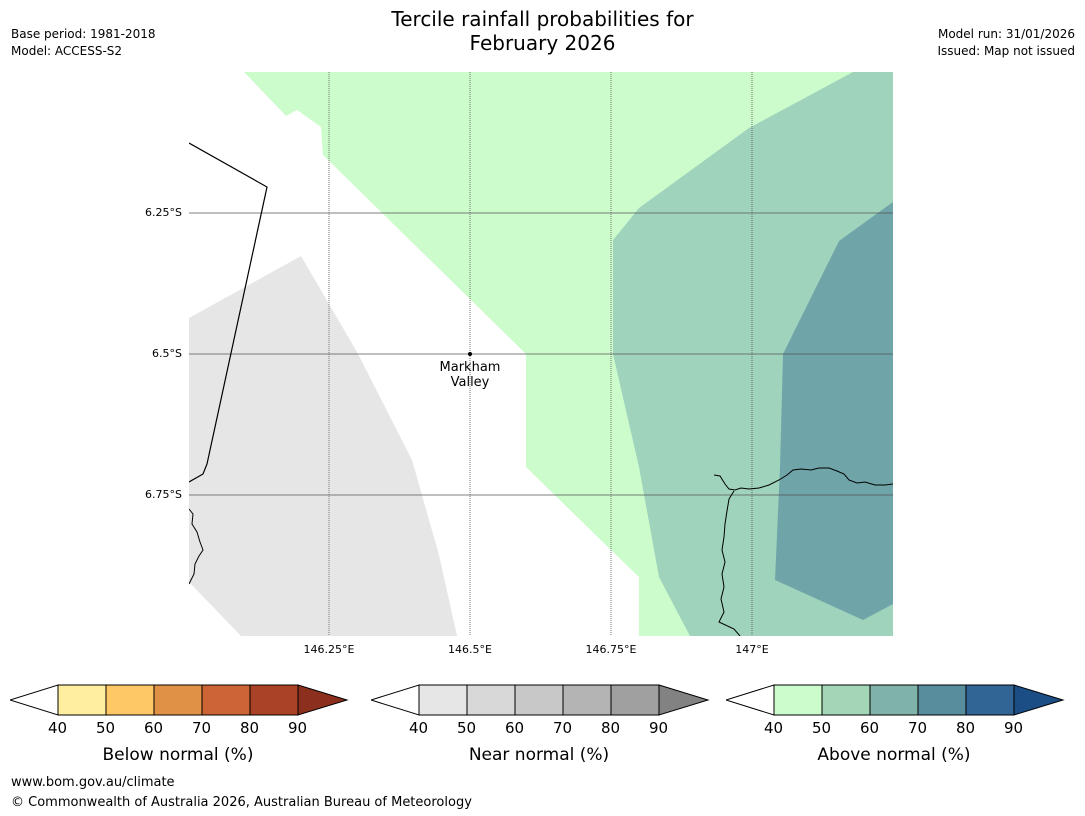 The image size is (1085, 816). Describe the element at coordinates (196, 546) in the screenshot. I see `coastline-west` at that location.